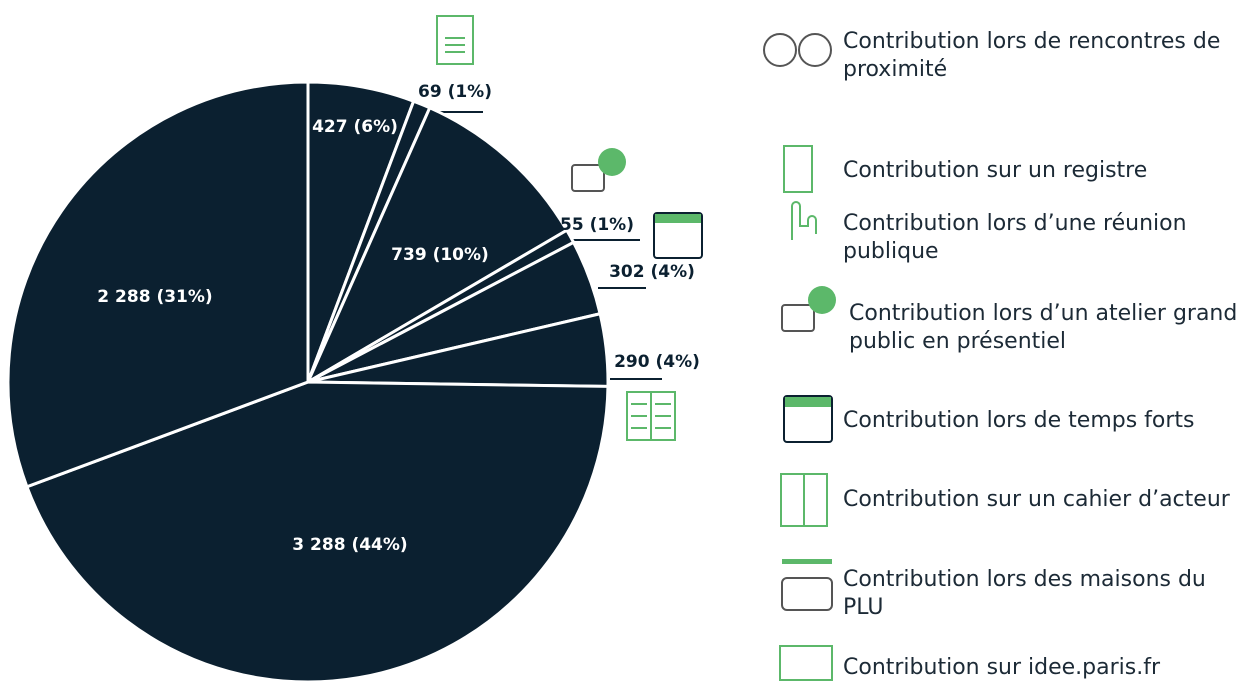 The width and height of the screenshot is (1252, 684). What do you see at coordinates (652, 272) in the screenshot?
I see `data-label: 302 (4%)` at bounding box center [652, 272].